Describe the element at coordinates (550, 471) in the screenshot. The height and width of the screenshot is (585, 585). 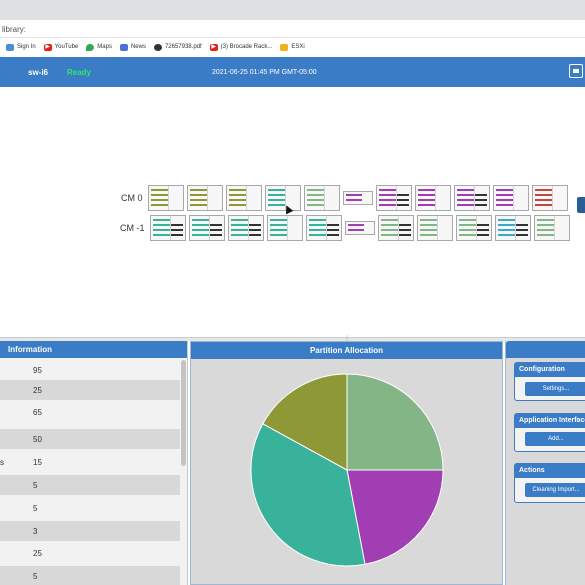
I see `actions-title: Actions` at that location.